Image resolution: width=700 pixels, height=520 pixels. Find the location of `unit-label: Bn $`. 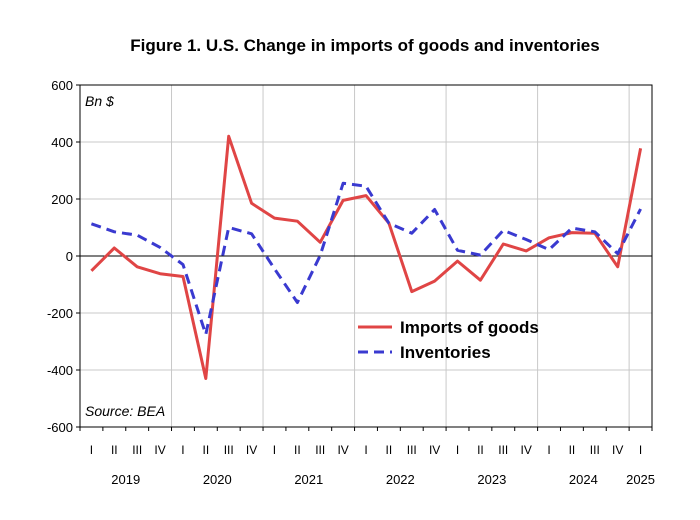

unit-label: Bn $ is located at coordinates (99, 101).